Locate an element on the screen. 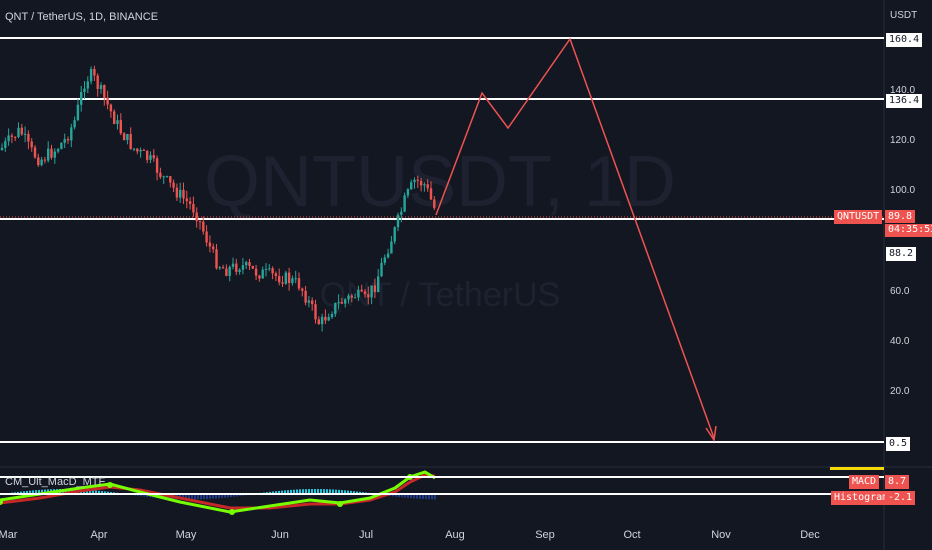 The image size is (932, 550). histogram-value: -2.1 is located at coordinates (900, 498).